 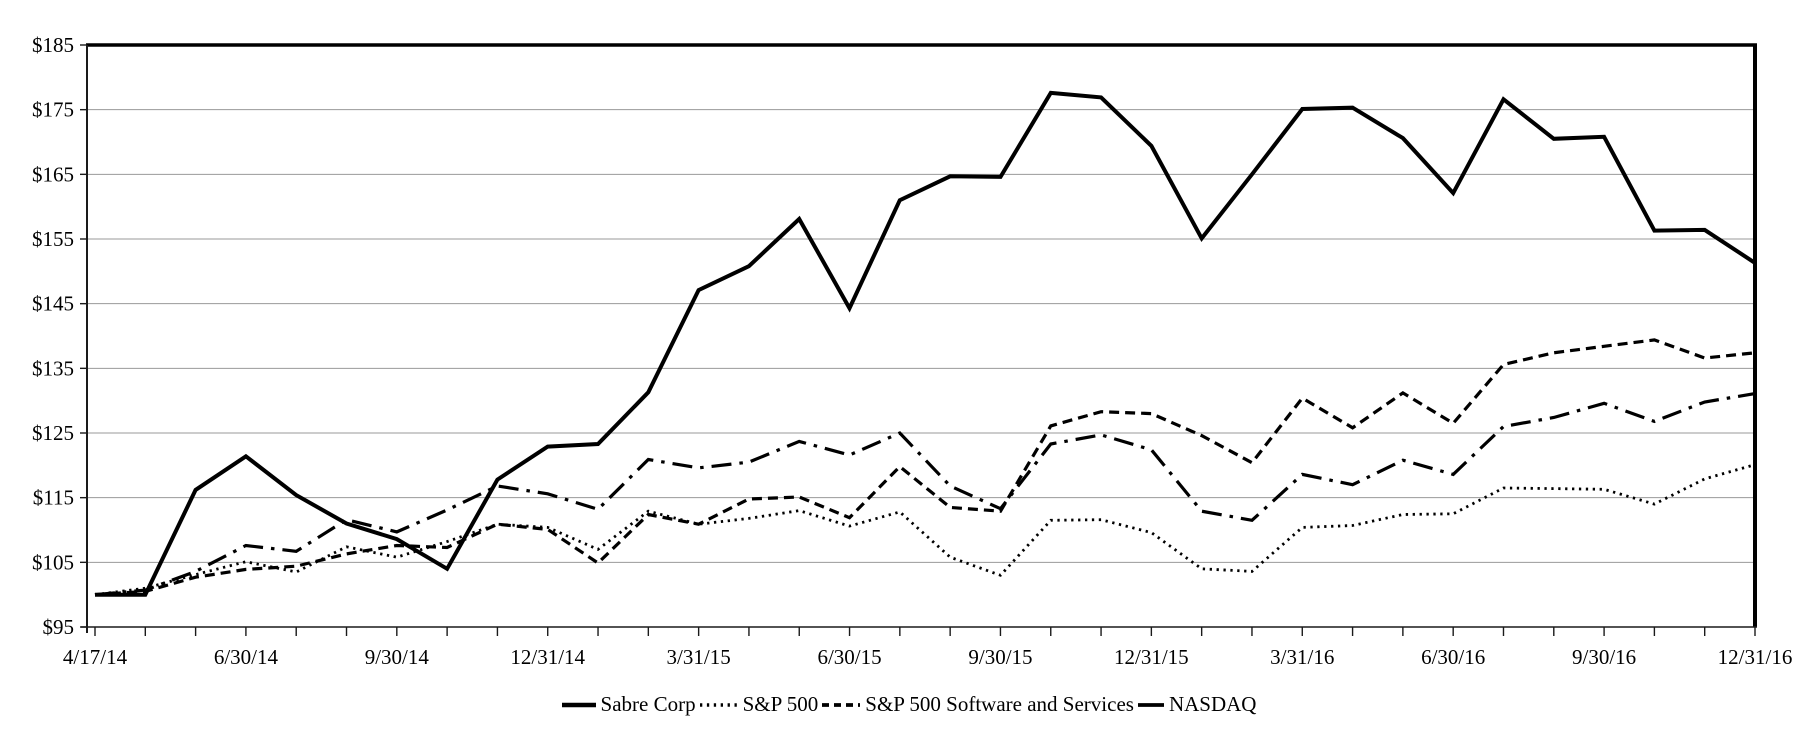 I want to click on legend-line-sample-dashed, so click(x=841, y=704).